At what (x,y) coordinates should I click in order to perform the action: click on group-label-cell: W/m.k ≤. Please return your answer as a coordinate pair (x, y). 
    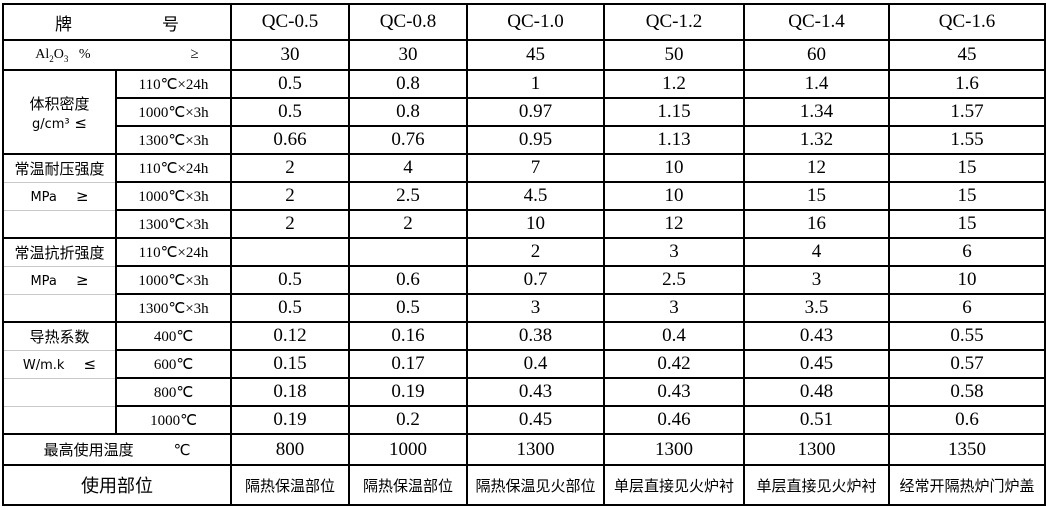
    Looking at the image, I should click on (59, 364).